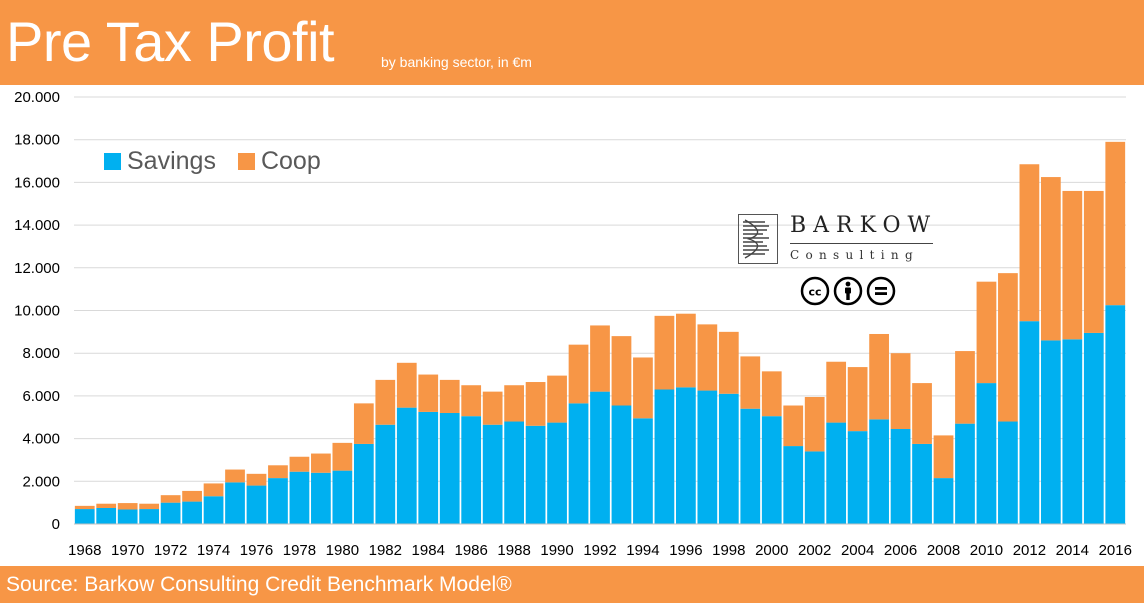  Describe the element at coordinates (406, 385) in the screenshot. I see `bar-coop-1983` at that location.